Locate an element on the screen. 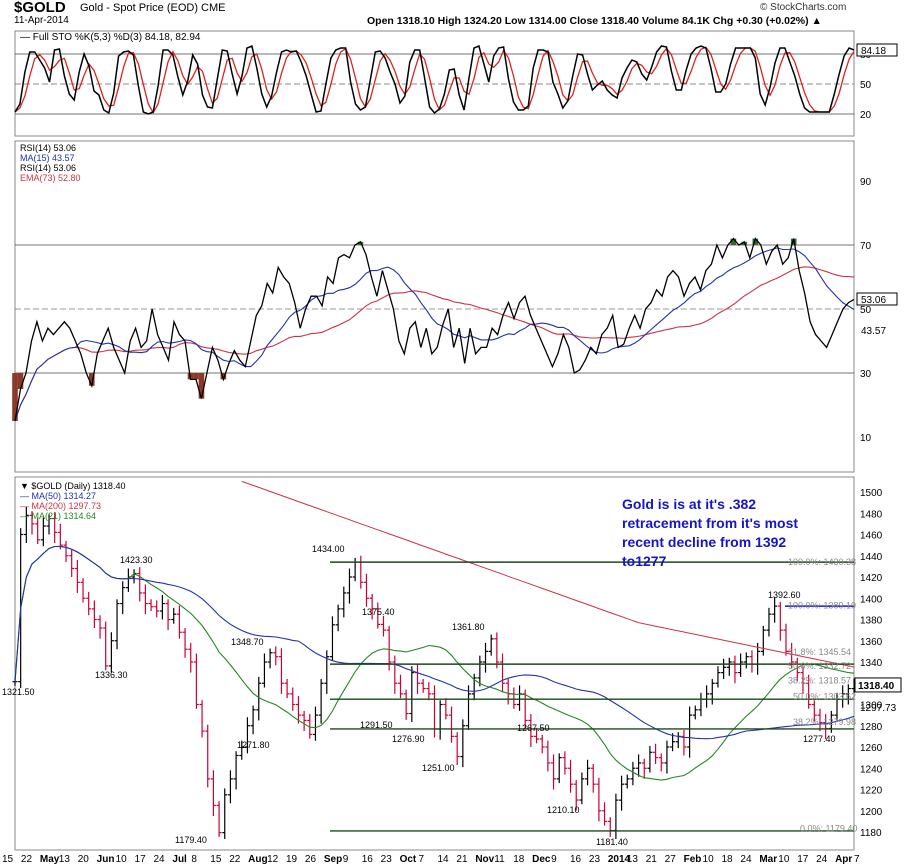  price-label-5: 1271.80 is located at coordinates (253, 745).